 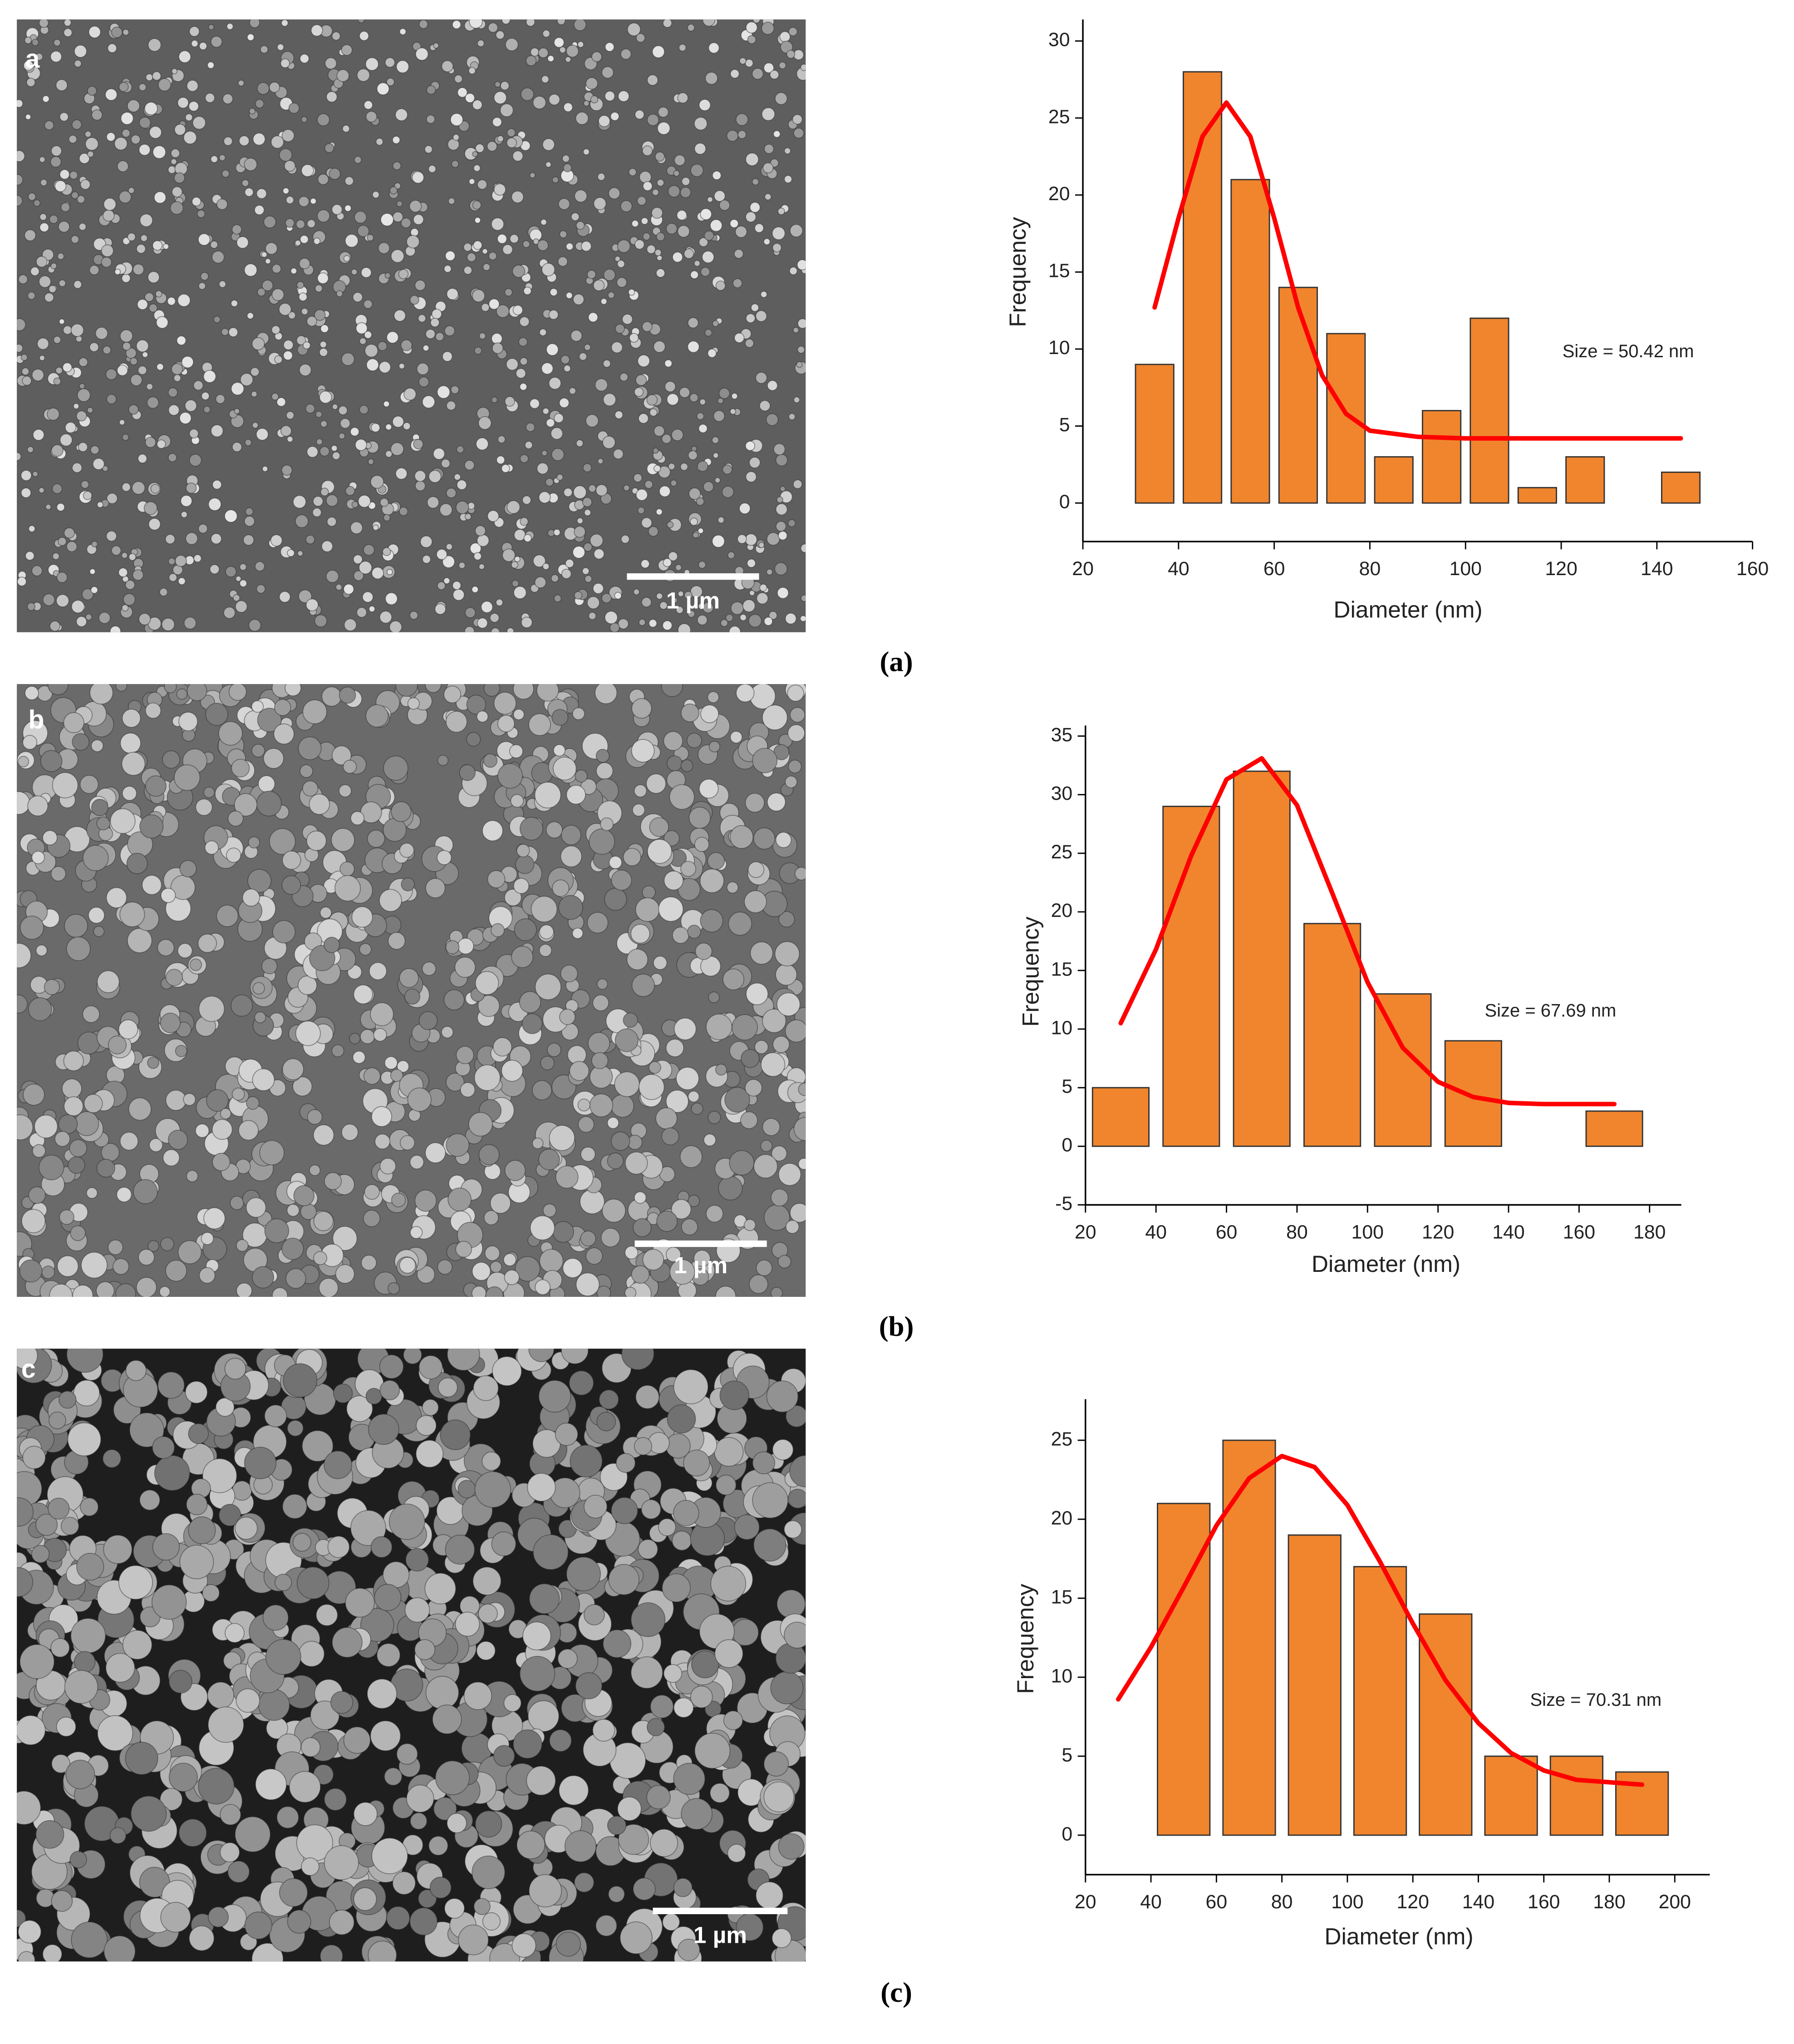 I want to click on panel-caption: (c), so click(x=896, y=1992).